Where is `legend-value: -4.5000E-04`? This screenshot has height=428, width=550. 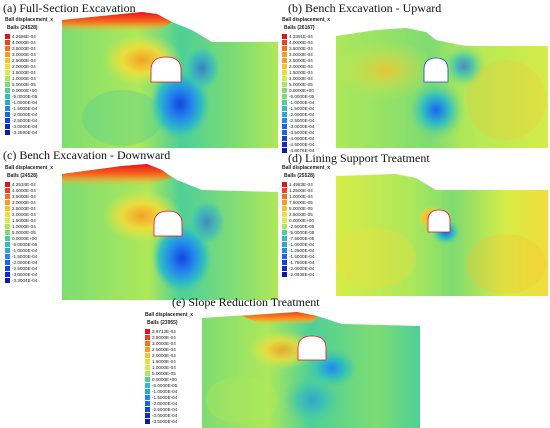 legend-value: -4.5000E-04 is located at coordinates (302, 144).